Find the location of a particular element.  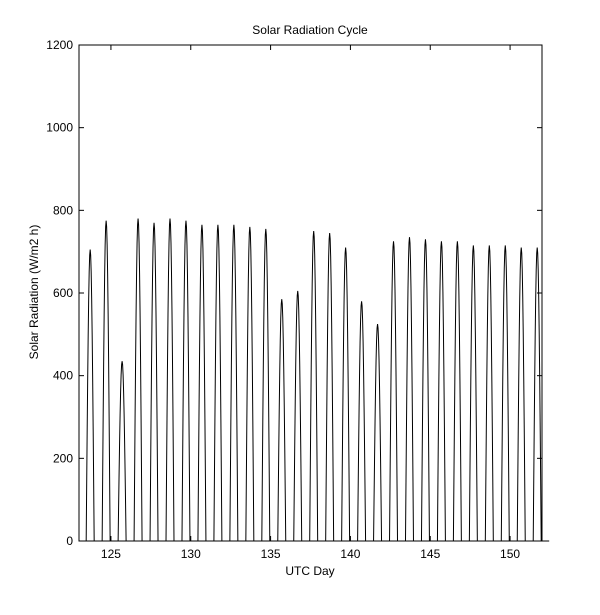

y-tick-label: 800 is located at coordinates (63, 210).